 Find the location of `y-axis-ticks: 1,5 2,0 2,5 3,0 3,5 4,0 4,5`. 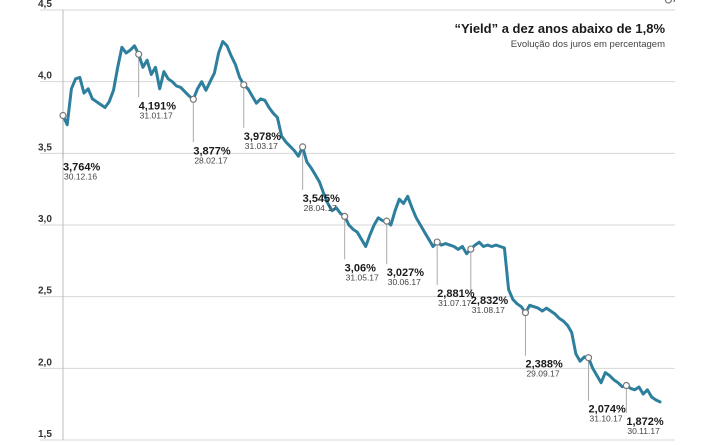

y-axis-ticks: 1,5 2,0 2,5 3,0 3,5 4,0 4,5 is located at coordinates (45, 220).